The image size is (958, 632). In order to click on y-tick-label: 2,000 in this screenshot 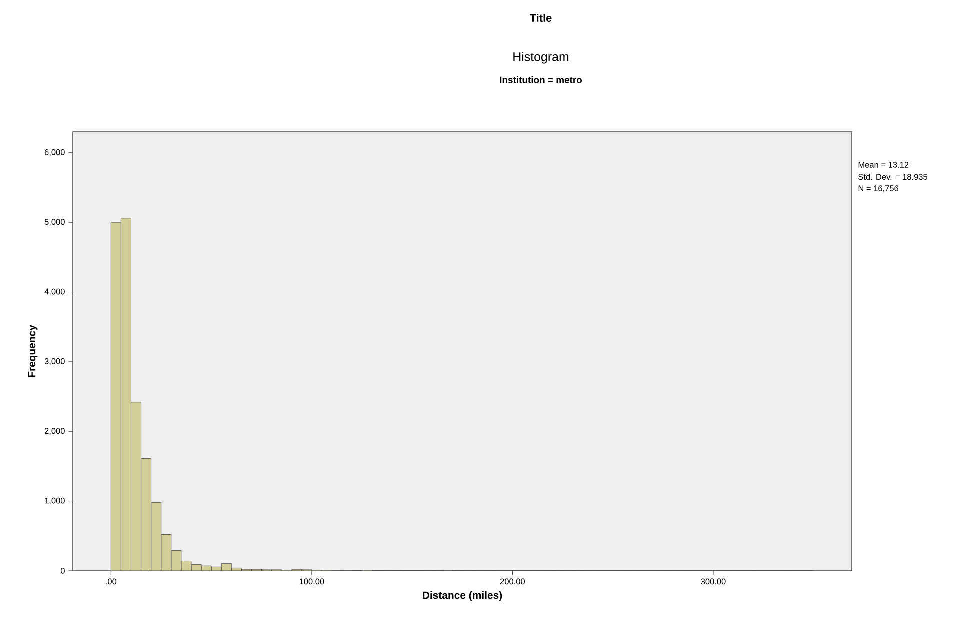, I will do `click(54, 432)`.